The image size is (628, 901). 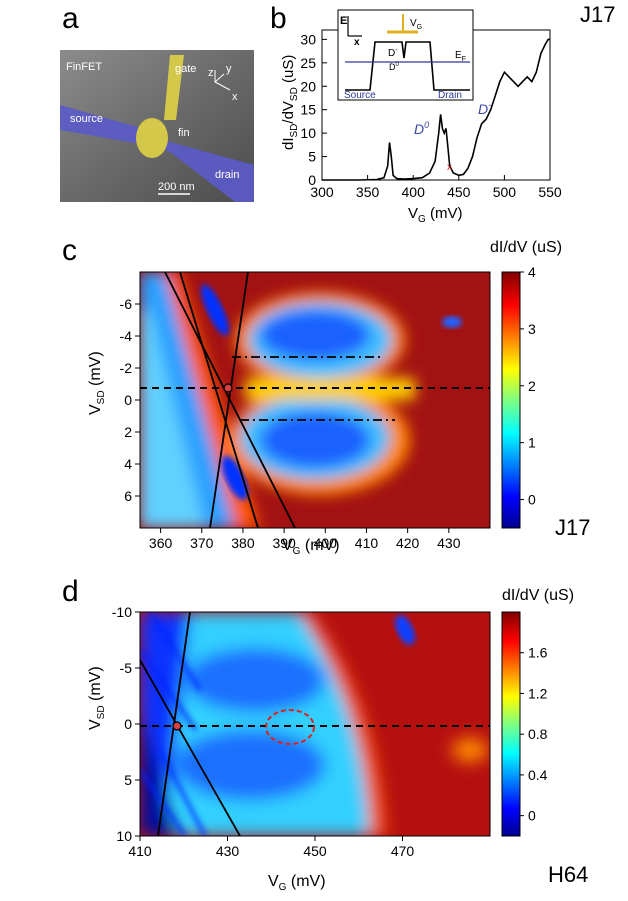 What do you see at coordinates (532, 329) in the screenshot?
I see `colorbar-tick-label: 3` at bounding box center [532, 329].